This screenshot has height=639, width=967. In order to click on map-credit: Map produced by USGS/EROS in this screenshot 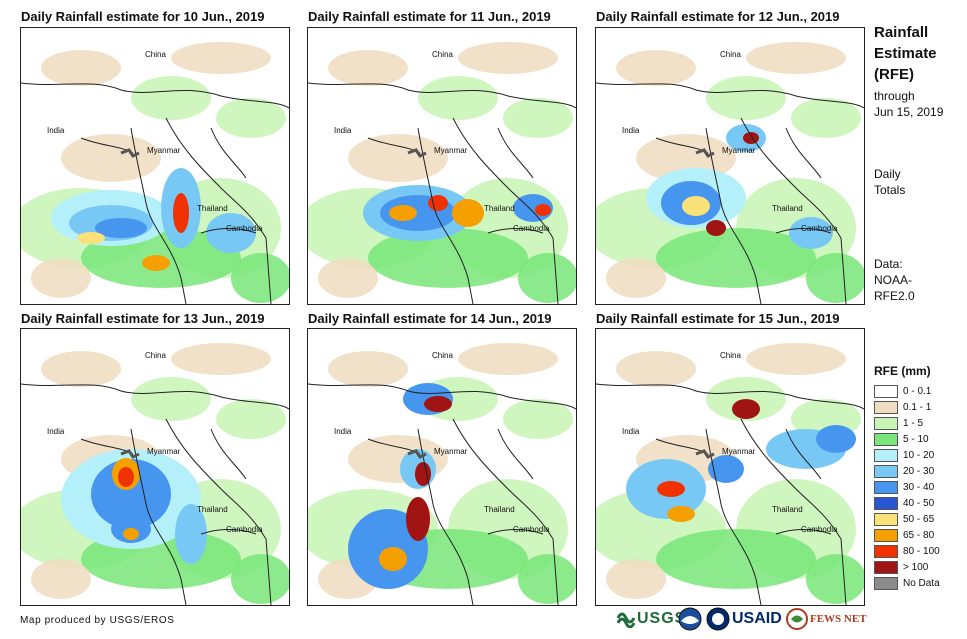, I will do `click(97, 620)`.